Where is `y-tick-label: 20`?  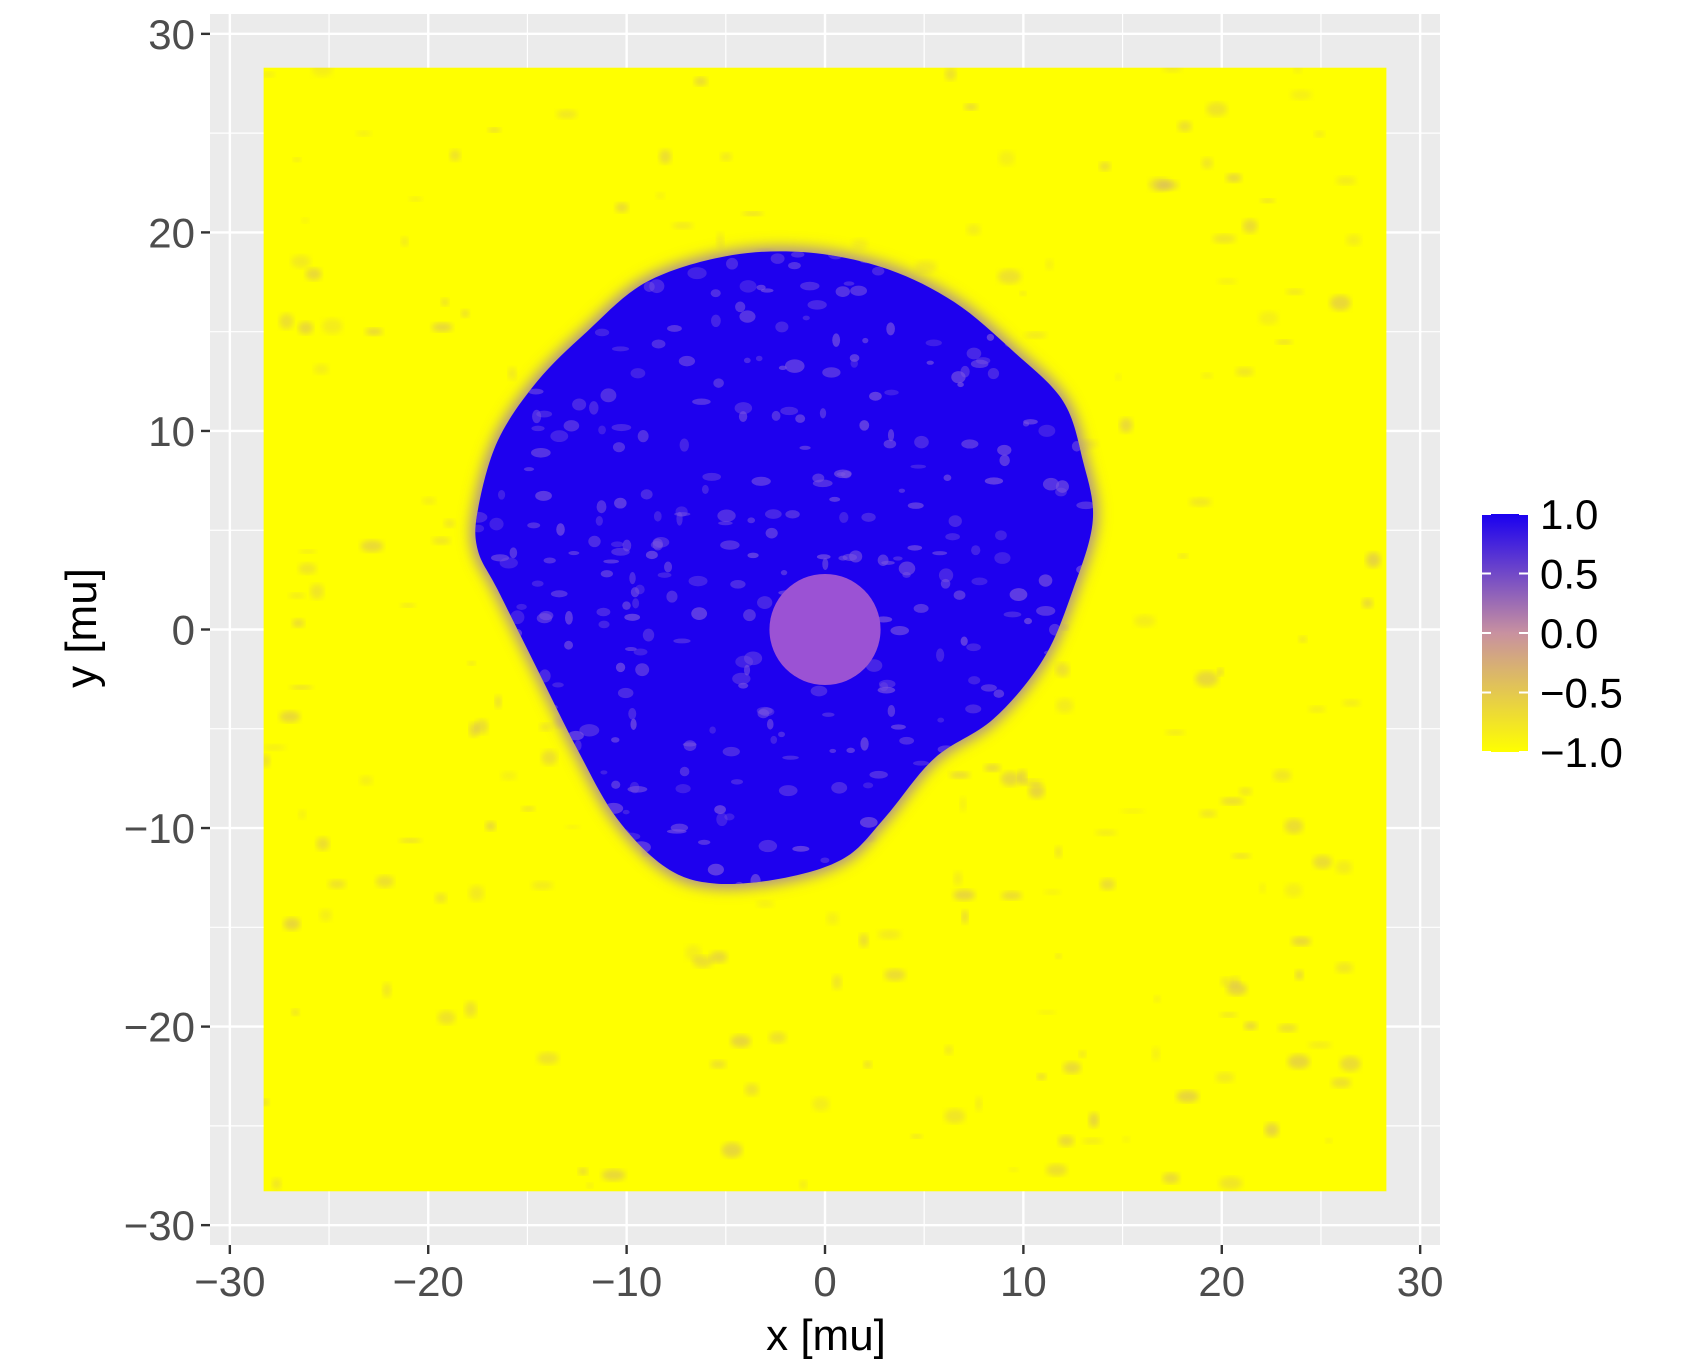 y-tick-label: 20 is located at coordinates (171, 232).